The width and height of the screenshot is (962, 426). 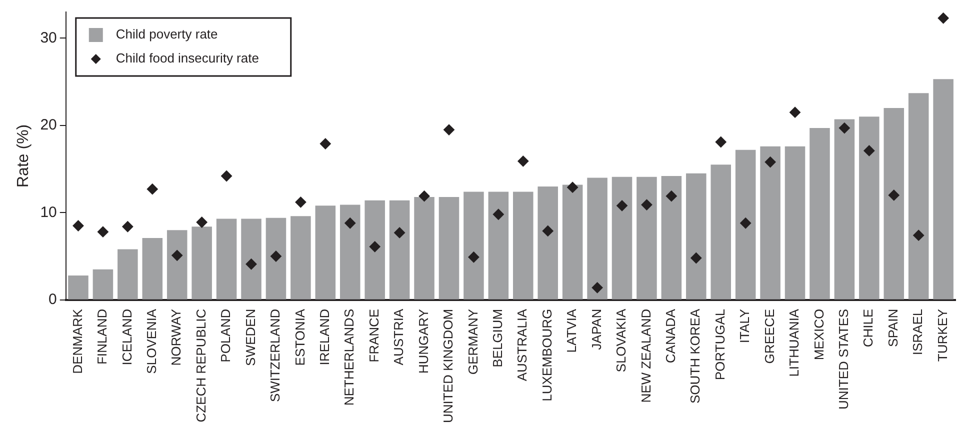 What do you see at coordinates (918, 332) in the screenshot?
I see `x-tick-label: ISRAEL` at bounding box center [918, 332].